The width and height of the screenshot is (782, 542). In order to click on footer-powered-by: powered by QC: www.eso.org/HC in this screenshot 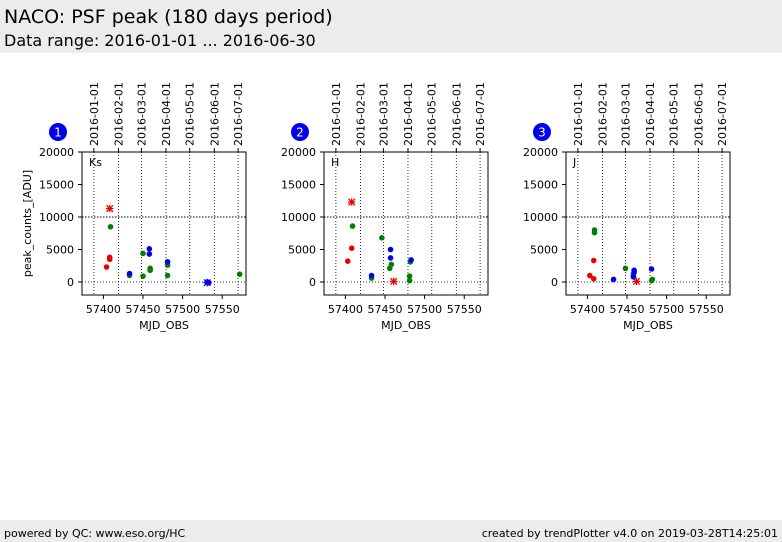, I will do `click(95, 533)`.